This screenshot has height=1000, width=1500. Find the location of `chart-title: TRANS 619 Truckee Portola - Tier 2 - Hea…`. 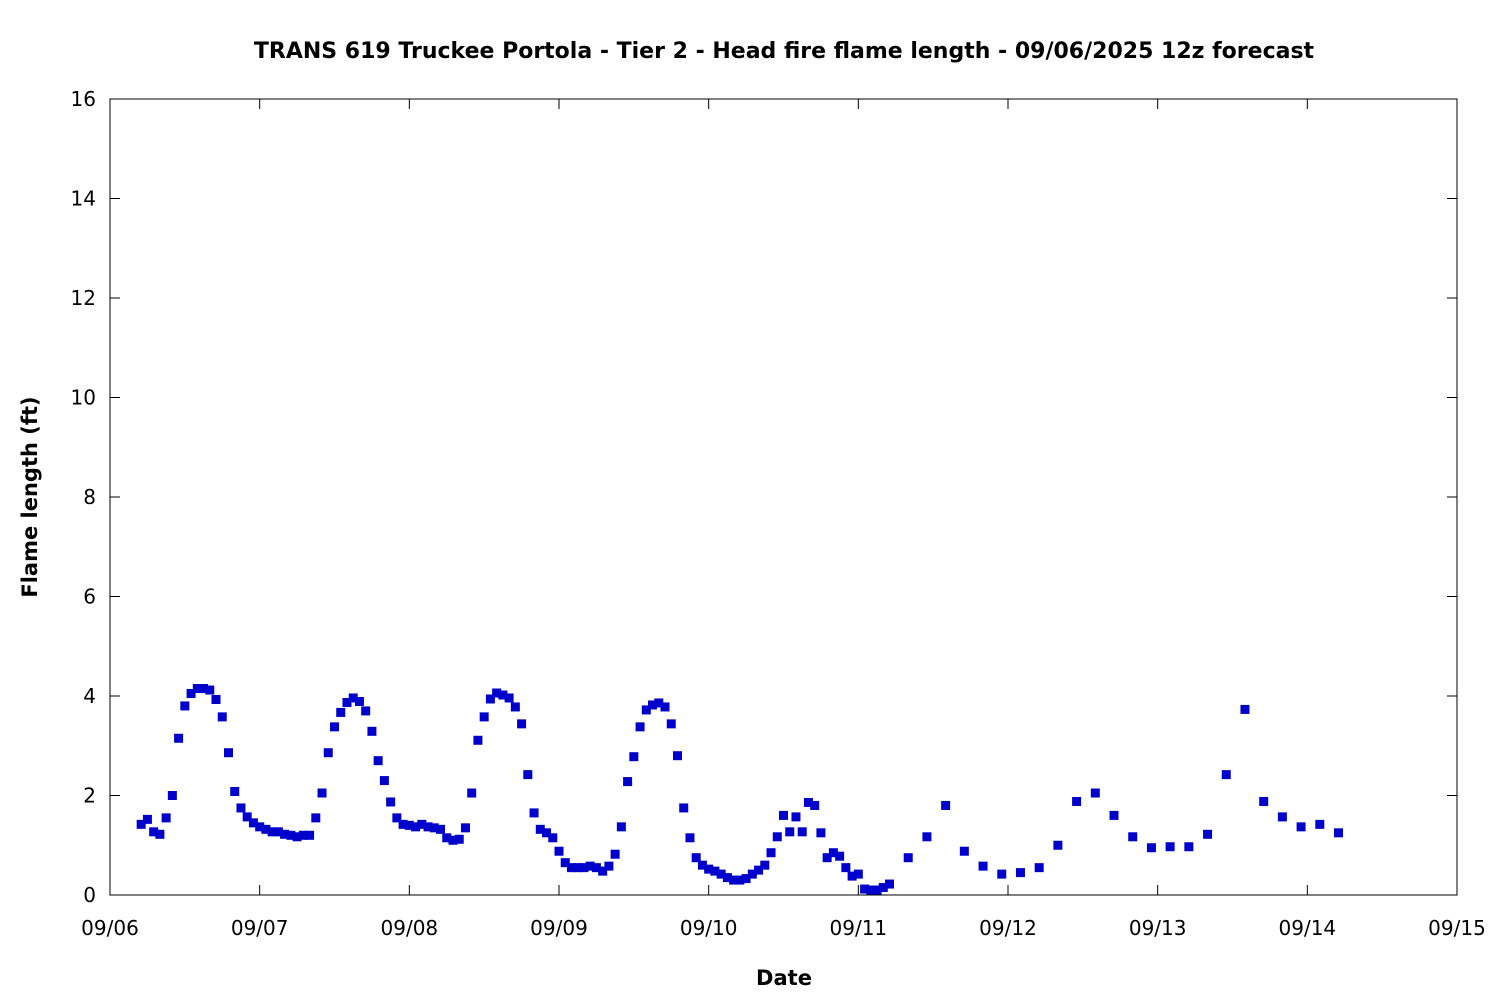

chart-title: TRANS 619 Truckee Portola - Tier 2 - Hea… is located at coordinates (784, 51).